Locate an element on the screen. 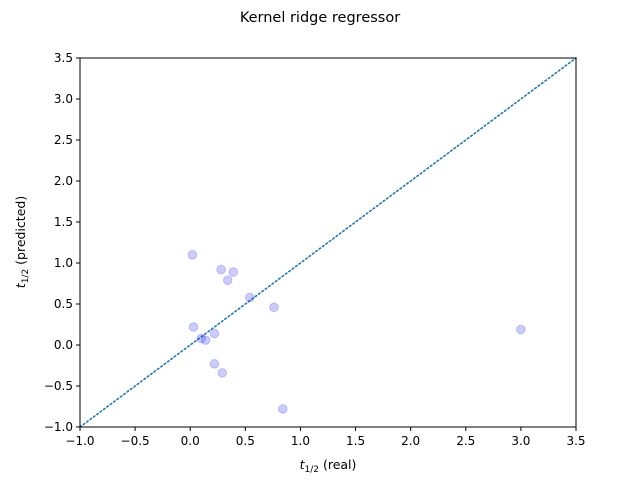 The height and width of the screenshot is (480, 640). x-tick-label-8: 3.0 is located at coordinates (520, 441).